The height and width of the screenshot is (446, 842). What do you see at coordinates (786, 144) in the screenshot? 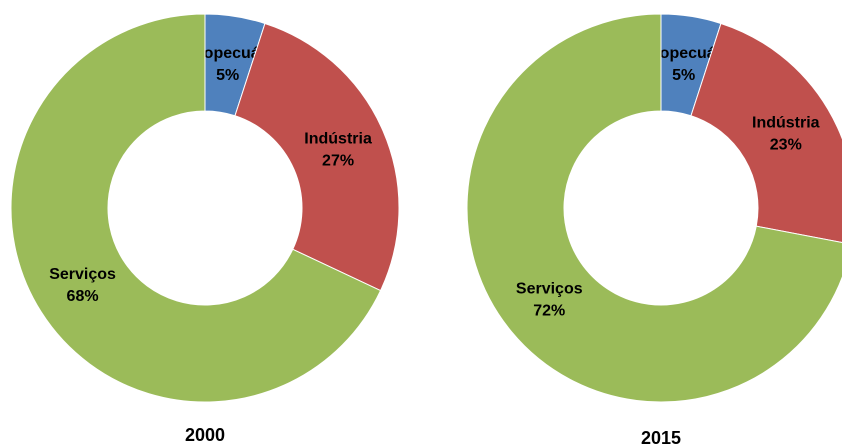
I see `value-label: 23%` at bounding box center [786, 144].